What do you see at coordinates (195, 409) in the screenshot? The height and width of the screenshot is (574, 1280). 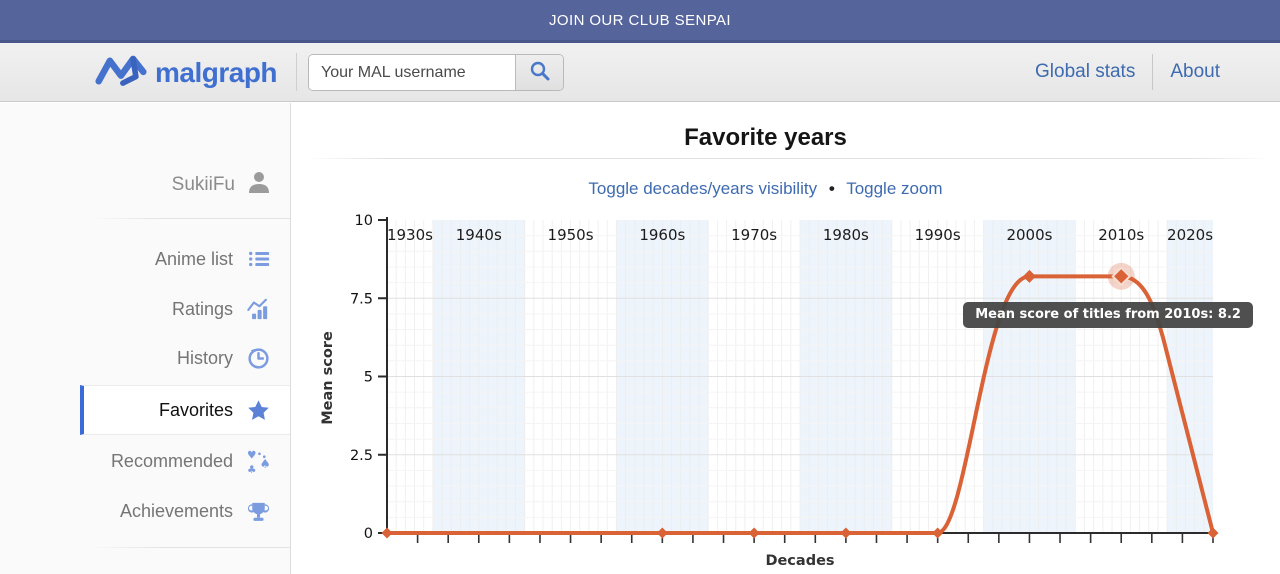 I see `sidebar-item-label: Favorites` at bounding box center [195, 409].